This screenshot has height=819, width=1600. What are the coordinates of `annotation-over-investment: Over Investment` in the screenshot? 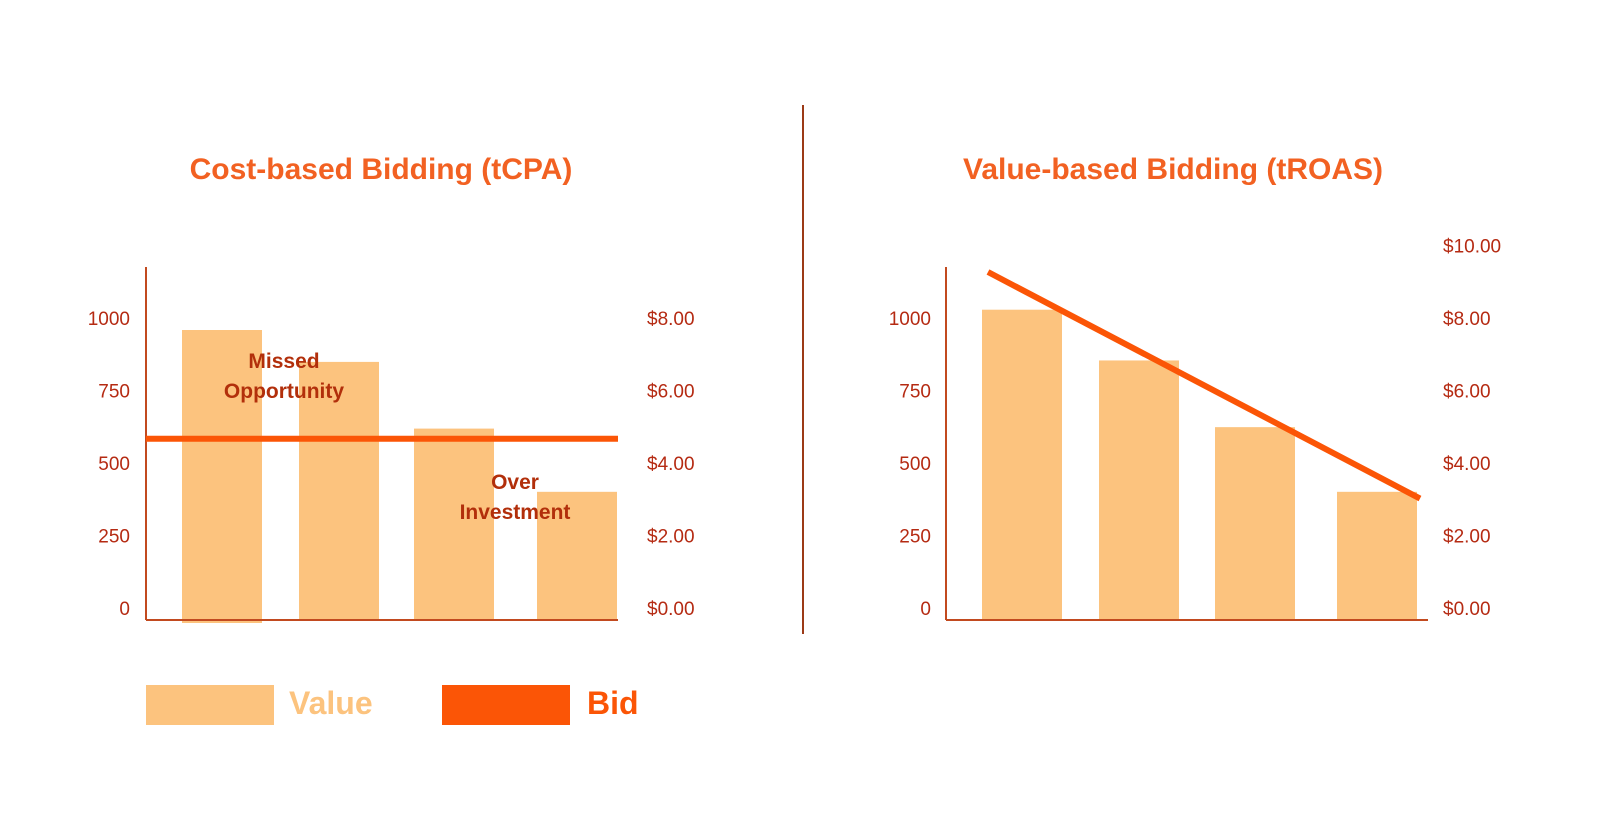 It's located at (515, 497).